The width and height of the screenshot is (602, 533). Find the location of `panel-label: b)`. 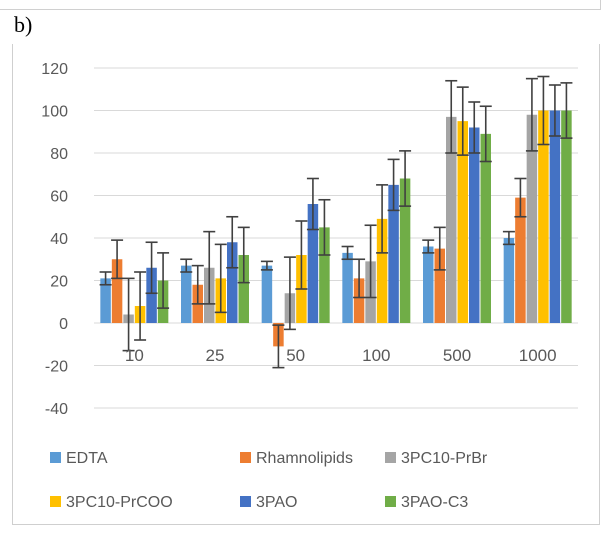

panel-label: b) is located at coordinates (23, 24).